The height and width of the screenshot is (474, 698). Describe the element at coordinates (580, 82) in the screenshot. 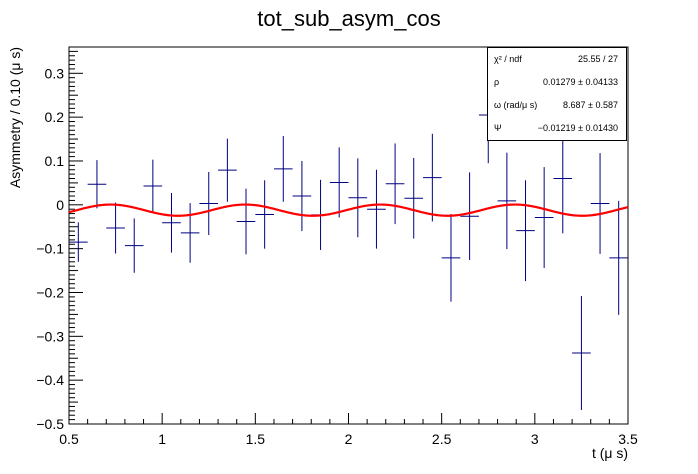

I see `stats-value: 0.01279 ± 0.04133` at that location.